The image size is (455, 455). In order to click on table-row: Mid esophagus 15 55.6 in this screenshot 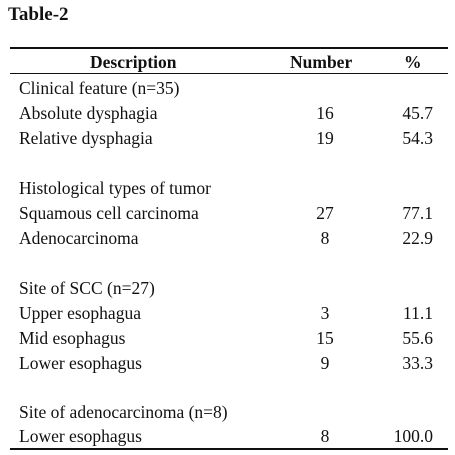, I will do `click(227, 338)`.